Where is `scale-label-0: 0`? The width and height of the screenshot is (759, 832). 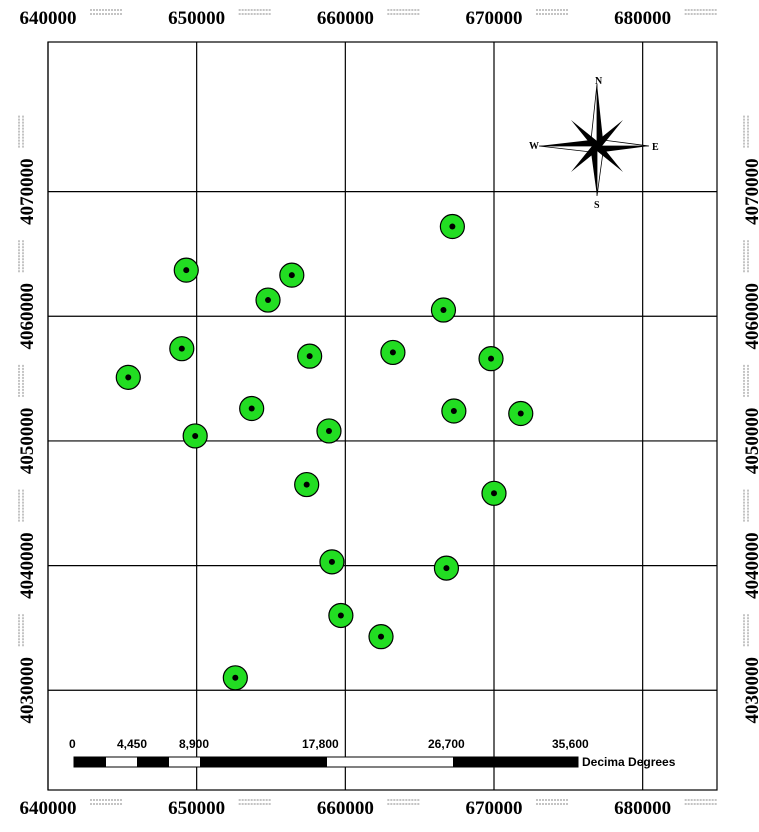
scale-label-0: 0 is located at coordinates (72, 744).